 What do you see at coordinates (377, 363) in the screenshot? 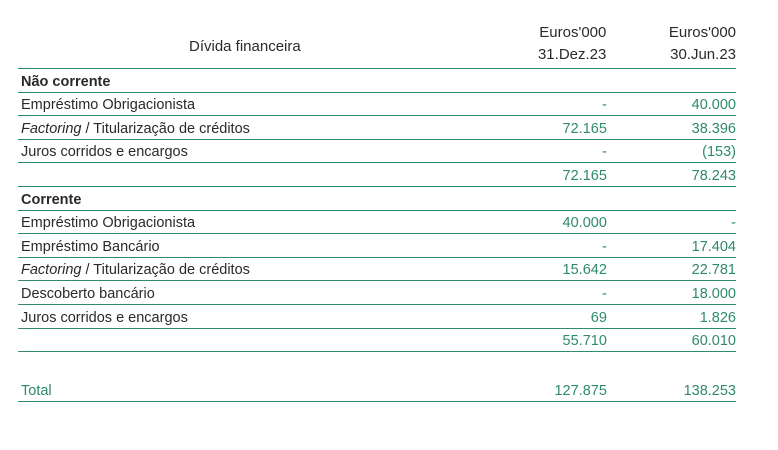
I see `spacer-divider` at bounding box center [377, 363].